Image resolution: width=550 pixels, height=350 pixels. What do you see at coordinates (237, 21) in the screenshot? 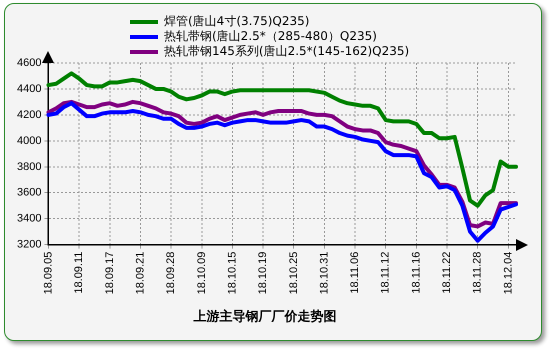
I see `legend-label: 焊管(唐山4寸(3.75)Q235)` at bounding box center [237, 21].